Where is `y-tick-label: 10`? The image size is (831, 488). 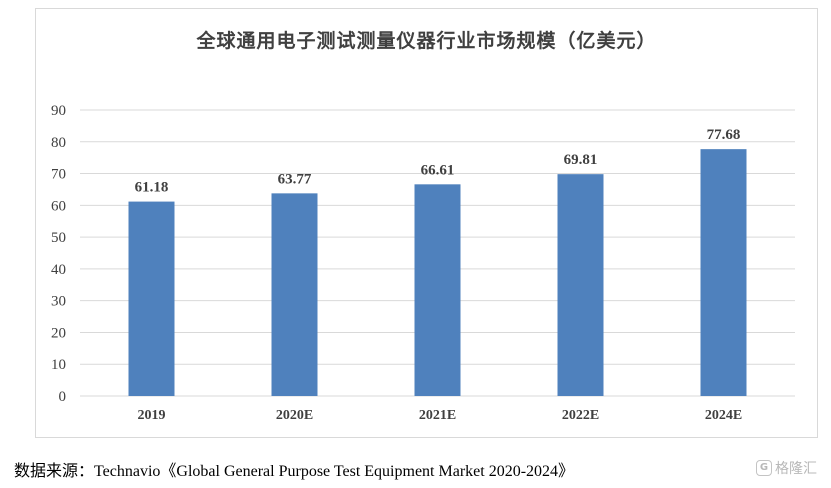
y-tick-label: 10 is located at coordinates (58, 365).